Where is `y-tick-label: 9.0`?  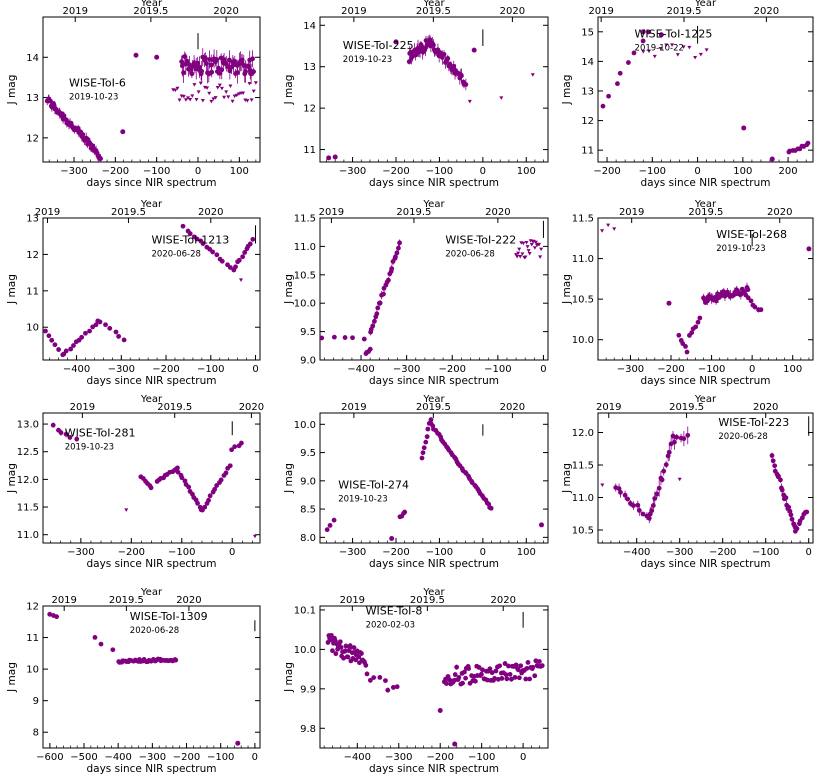
y-tick-label: 9.0 is located at coordinates (308, 481).